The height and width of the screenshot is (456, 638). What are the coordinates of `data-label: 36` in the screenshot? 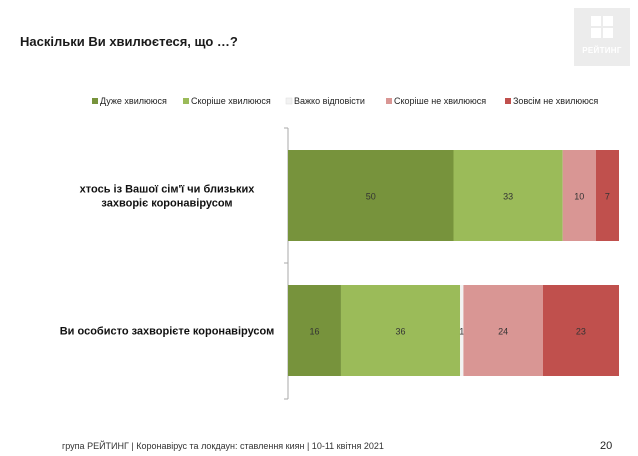 It's located at (401, 332).